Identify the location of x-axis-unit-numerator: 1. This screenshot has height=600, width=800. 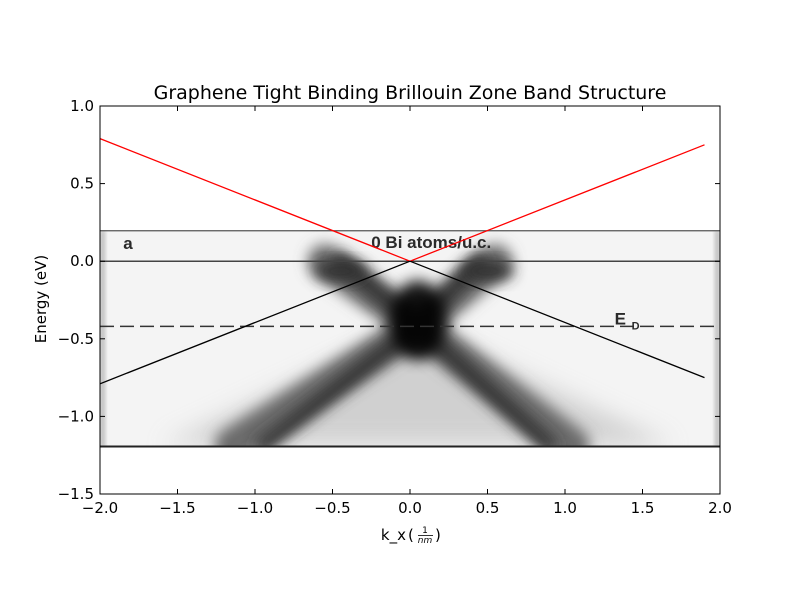
(425, 531).